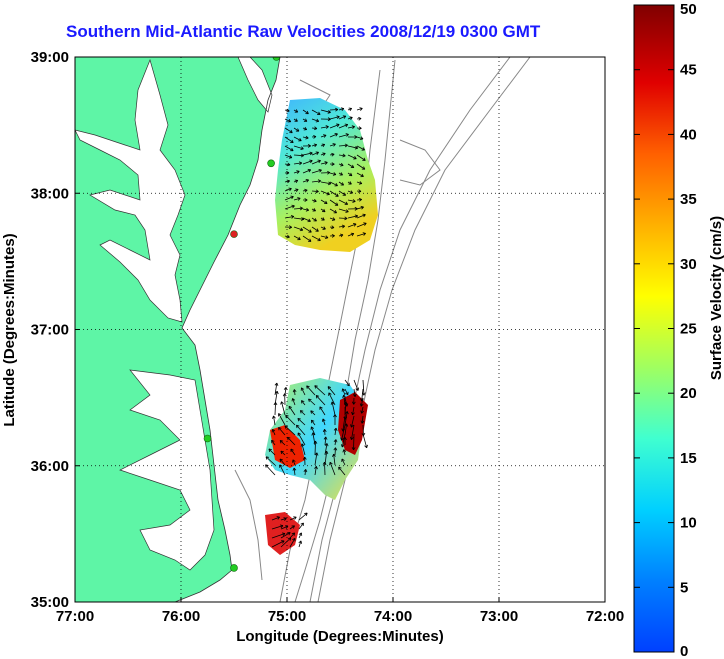 This screenshot has height=659, width=724. Describe the element at coordinates (688, 264) in the screenshot. I see `colorbar-tick-label: 30` at that location.